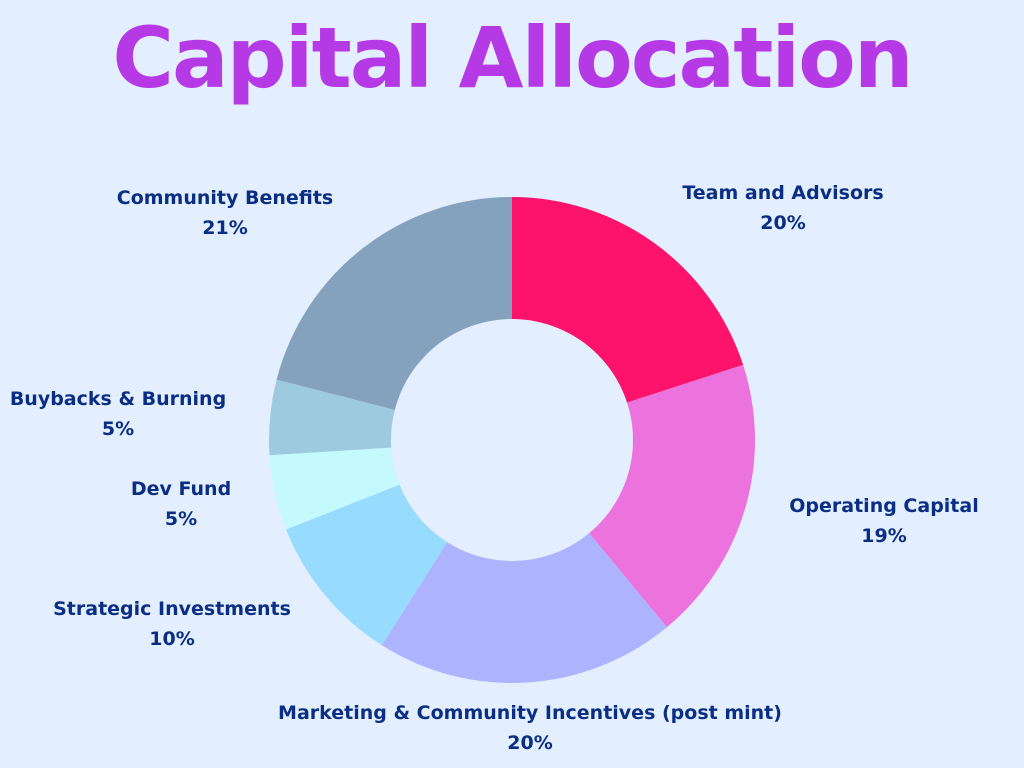 This screenshot has width=1024, height=768. Describe the element at coordinates (172, 639) in the screenshot. I see `slice-label-value: 10%` at that location.